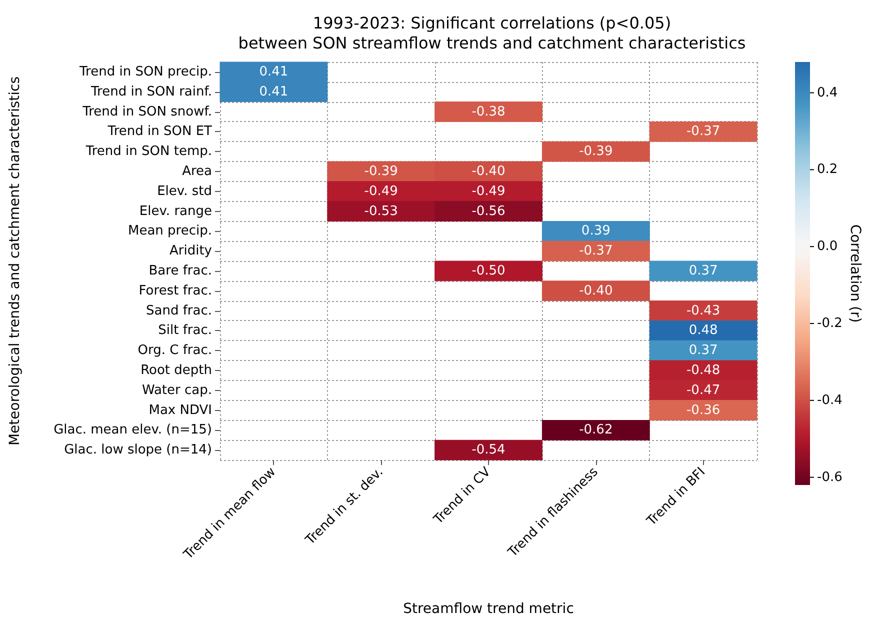  Describe the element at coordinates (829, 323) in the screenshot. I see `color-bar-label: -0.2` at that location.